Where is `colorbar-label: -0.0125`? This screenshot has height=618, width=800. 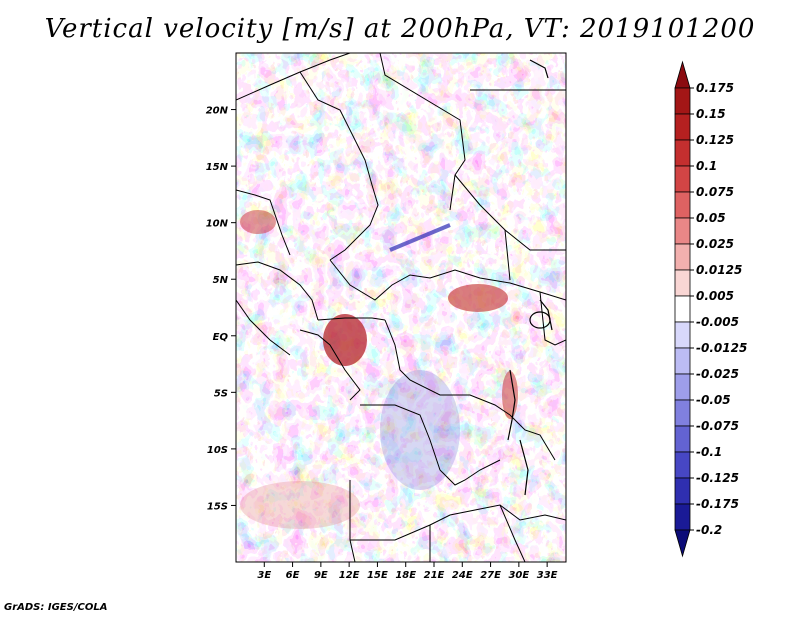
colorbar-label: -0.0125 is located at coordinates (721, 348).